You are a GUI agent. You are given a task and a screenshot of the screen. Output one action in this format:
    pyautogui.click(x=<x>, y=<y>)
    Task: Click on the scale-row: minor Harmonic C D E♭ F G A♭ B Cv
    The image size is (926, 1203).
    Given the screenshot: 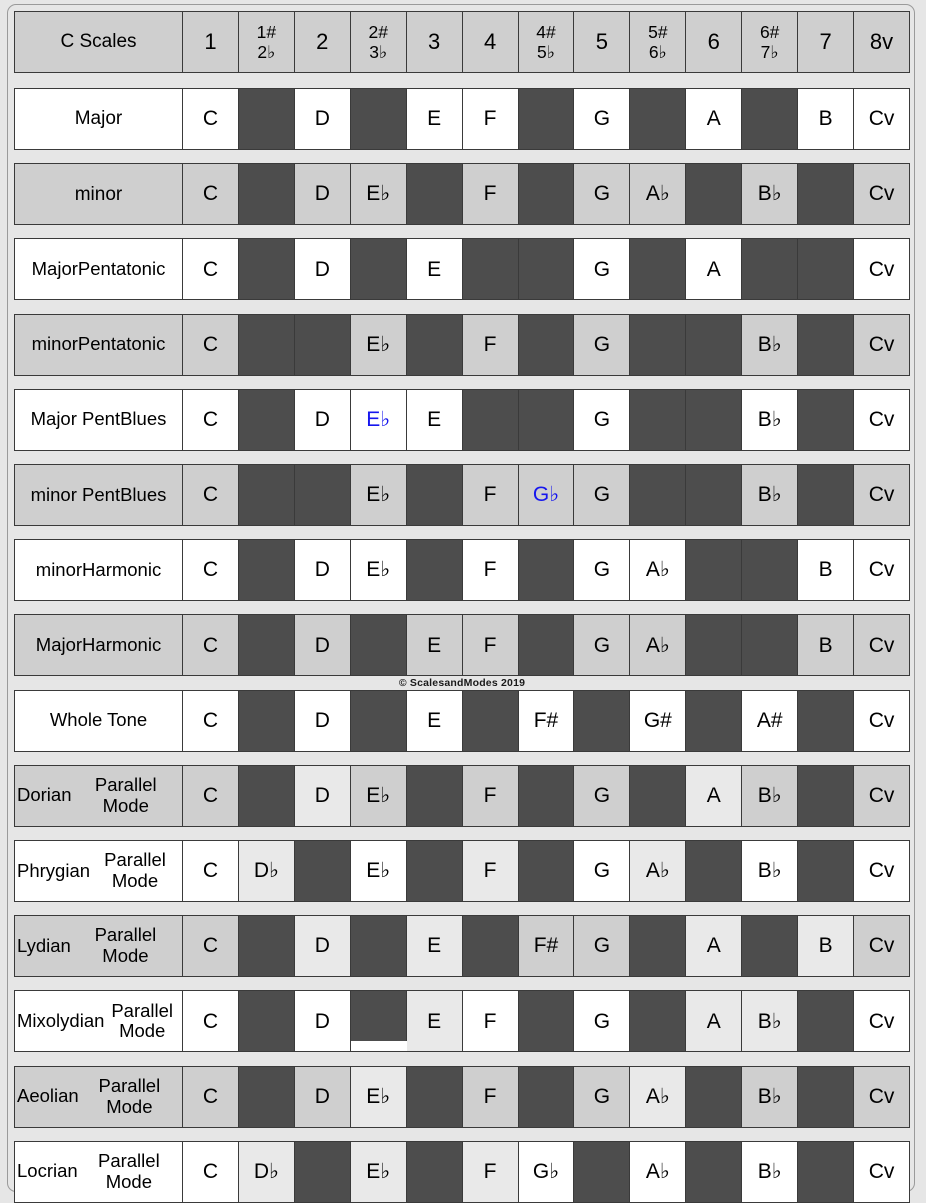 What is the action you would take?
    pyautogui.click(x=462, y=570)
    